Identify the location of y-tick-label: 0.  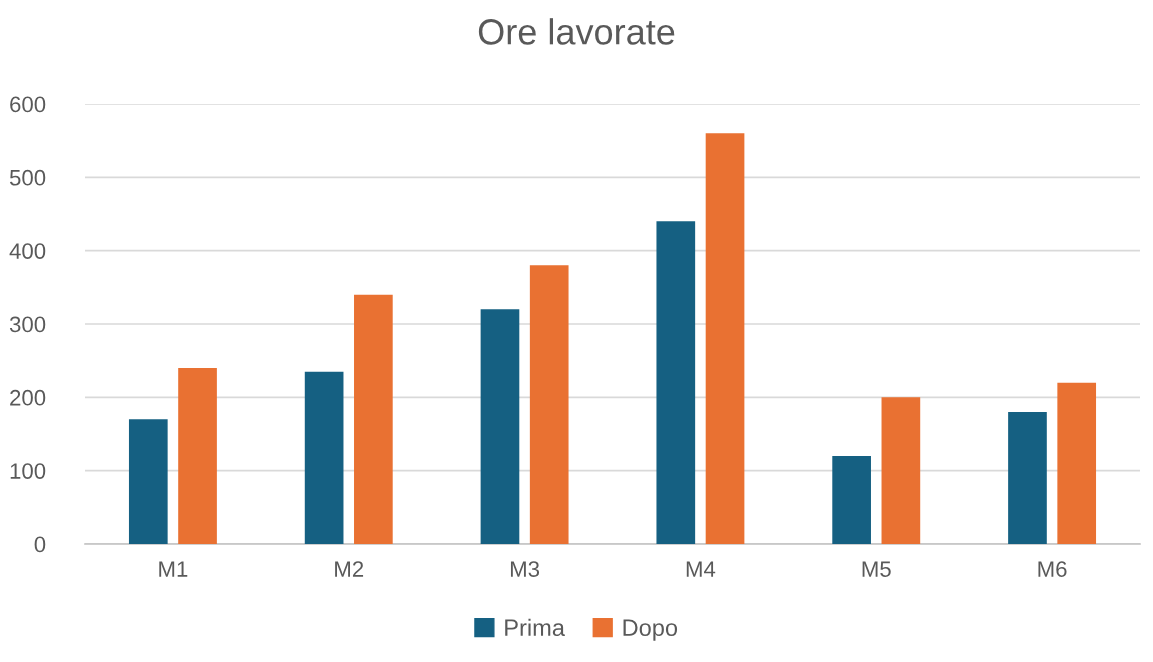
(40, 544).